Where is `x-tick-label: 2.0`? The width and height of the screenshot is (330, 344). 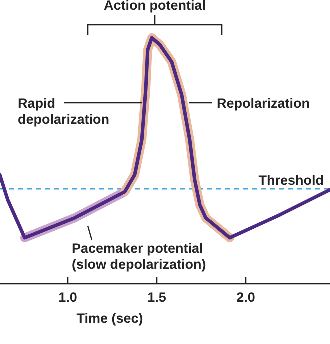
x-tick-label: 2.0 is located at coordinates (246, 297).